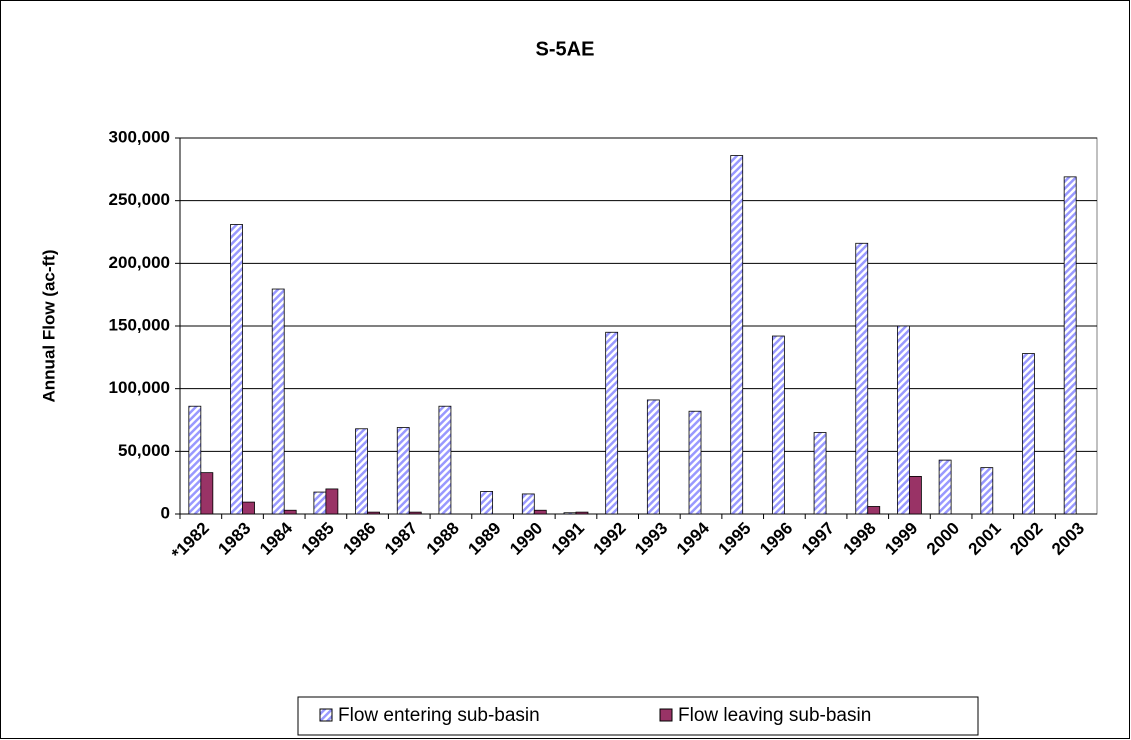 The height and width of the screenshot is (740, 1131). Describe the element at coordinates (774, 715) in the screenshot. I see `legend-label: Flow leaving sub-basin` at that location.